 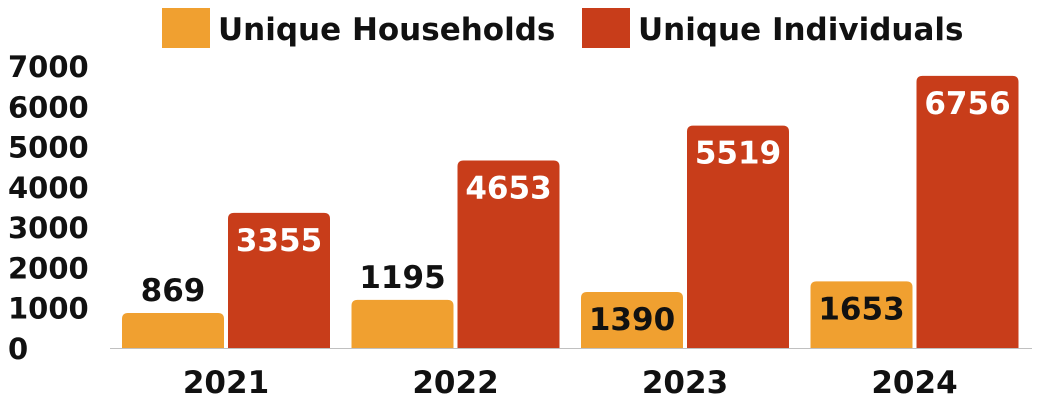 I want to click on bar-individuals-2024, so click(x=967, y=211).